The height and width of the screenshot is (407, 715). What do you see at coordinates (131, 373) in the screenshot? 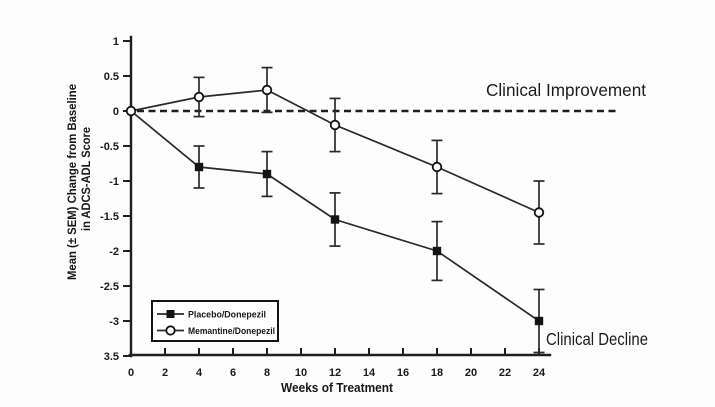
I see `x-tick-label: 0` at bounding box center [131, 373].